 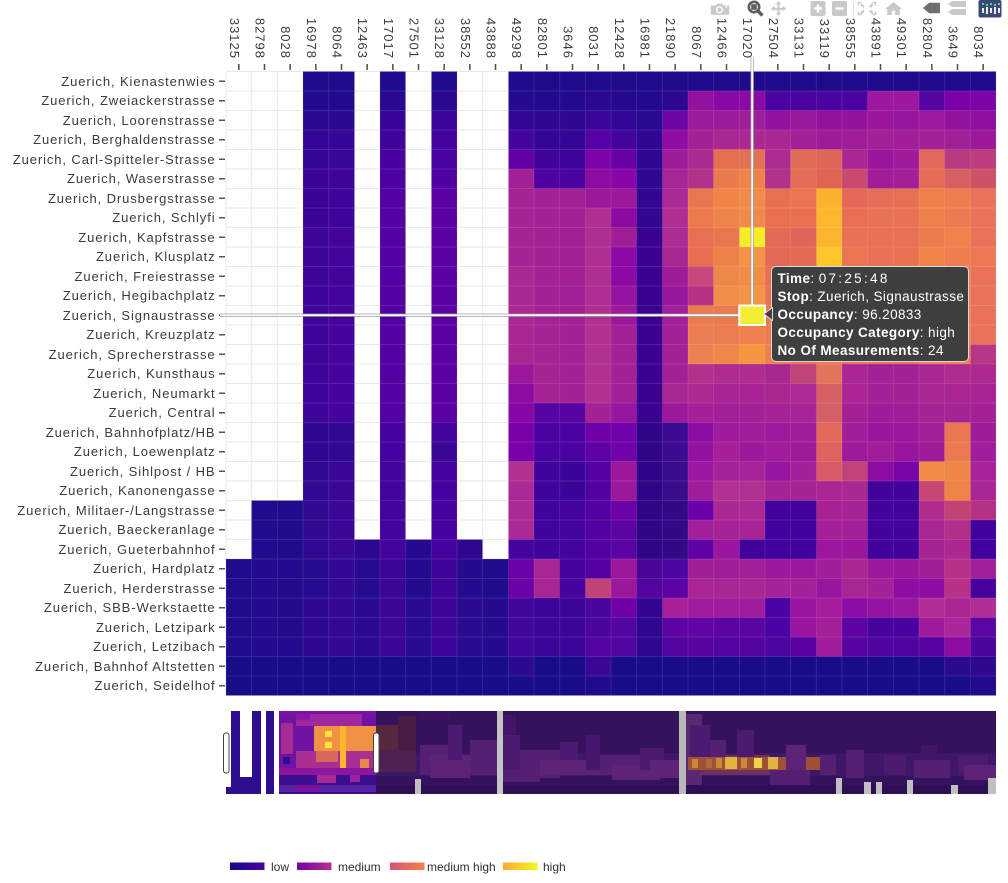 I want to click on svg-text: 17017, so click(x=388, y=38).